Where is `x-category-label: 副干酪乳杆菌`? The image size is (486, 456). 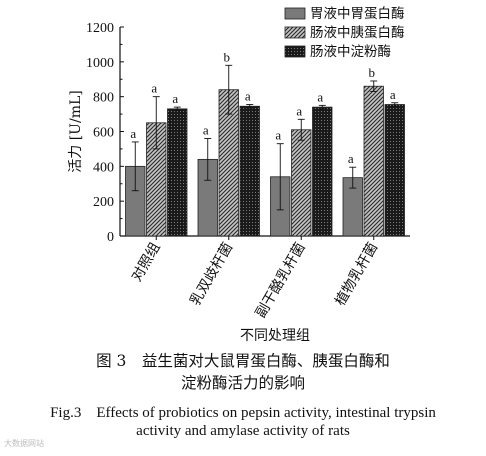 x-category-label: 副干酪乳杆菌 is located at coordinates (281, 280).